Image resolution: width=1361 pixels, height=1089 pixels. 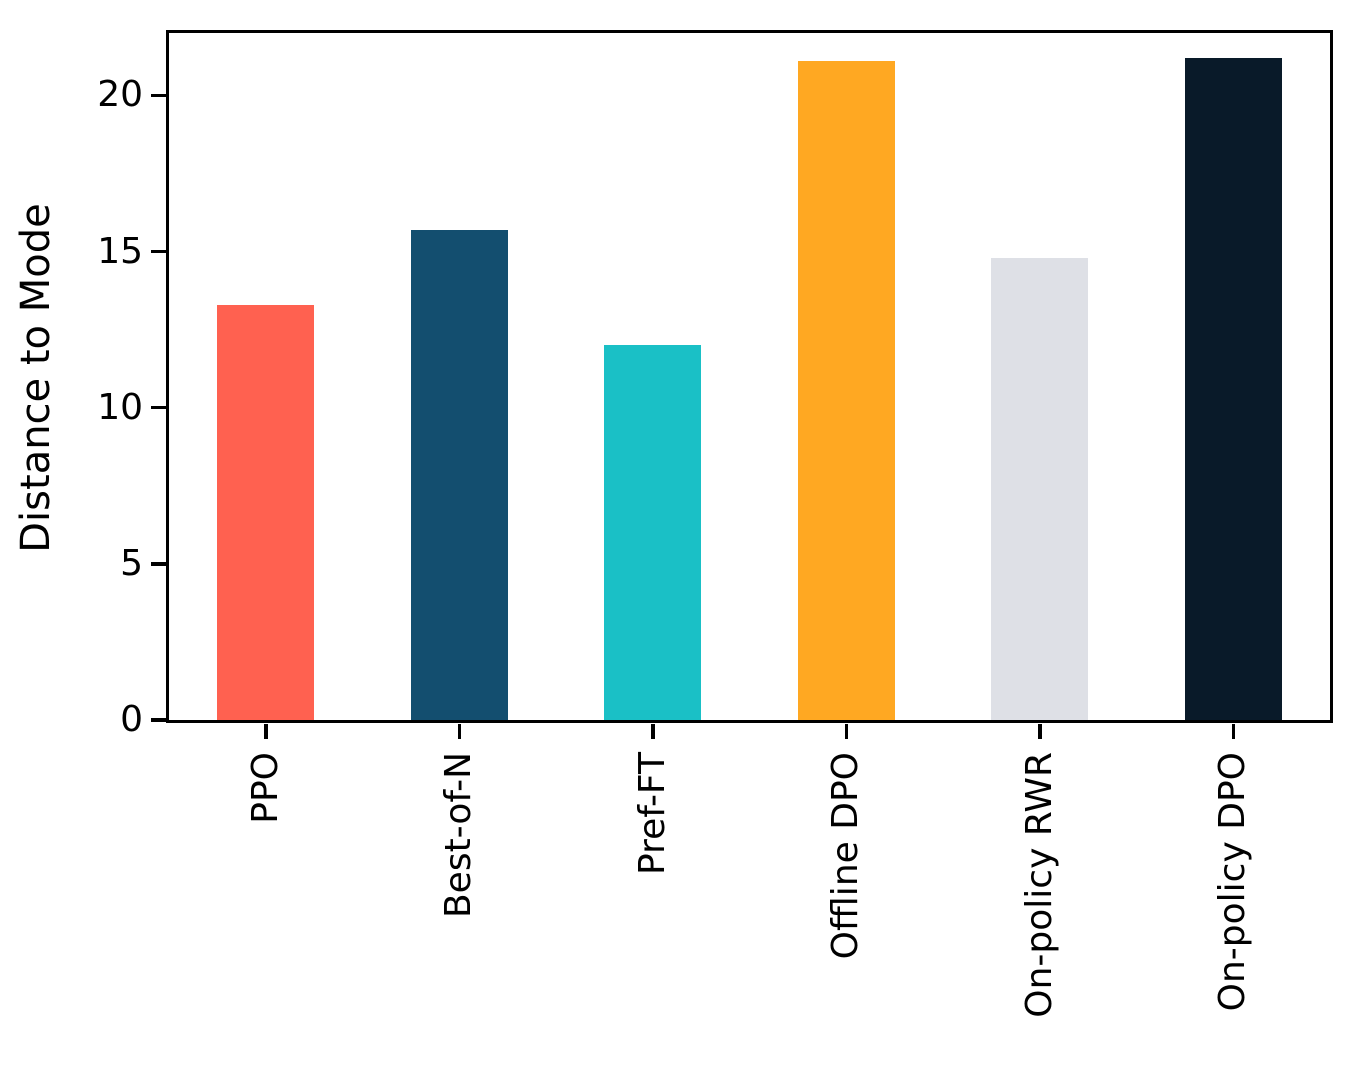 What do you see at coordinates (265, 788) in the screenshot?
I see `x-tick-label-ppo: PPO` at bounding box center [265, 788].